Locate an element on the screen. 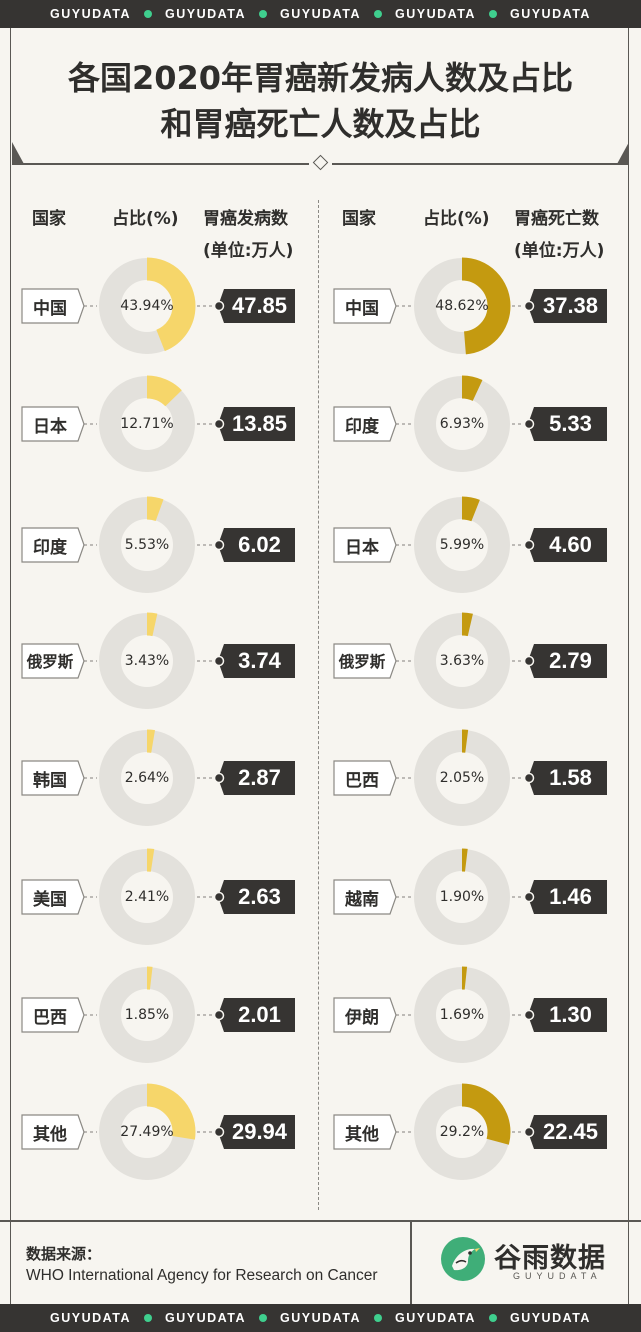 This screenshot has height=1332, width=641. mortality-country-label: 巴西 is located at coordinates (362, 780).